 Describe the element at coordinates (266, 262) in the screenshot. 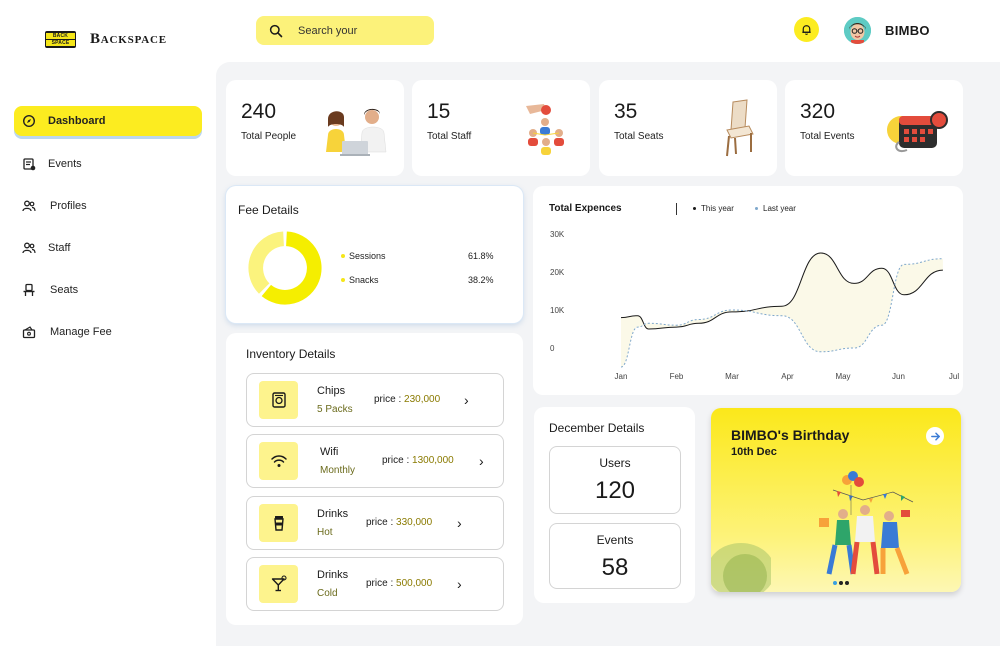

I see `donut-slice-snacks` at that location.